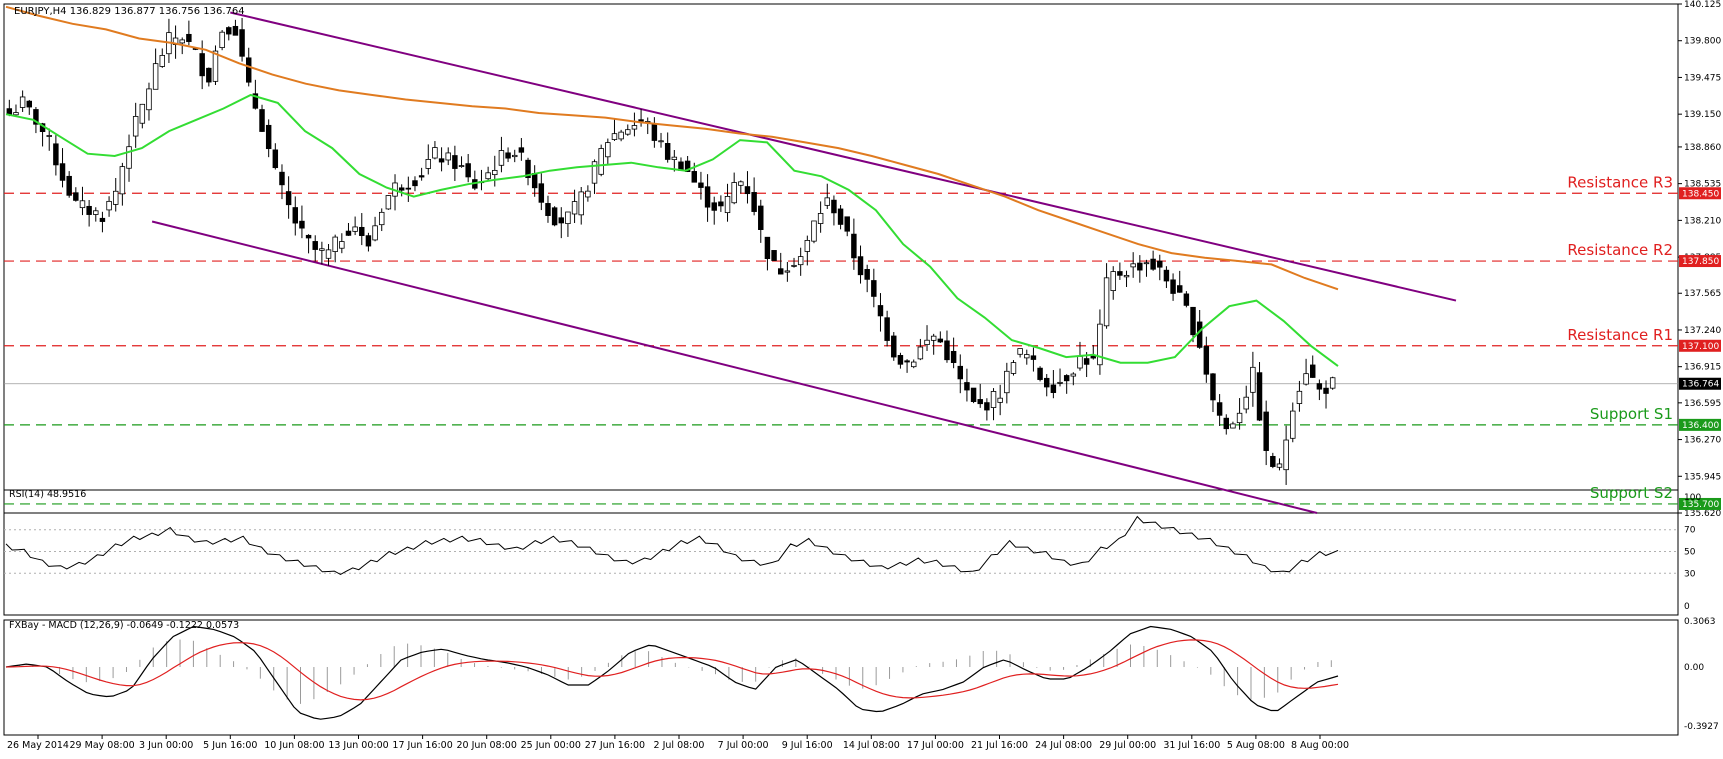 This screenshot has width=1723, height=759. I want to click on x-tick-label: 17 Jul 00:00, so click(935, 745).